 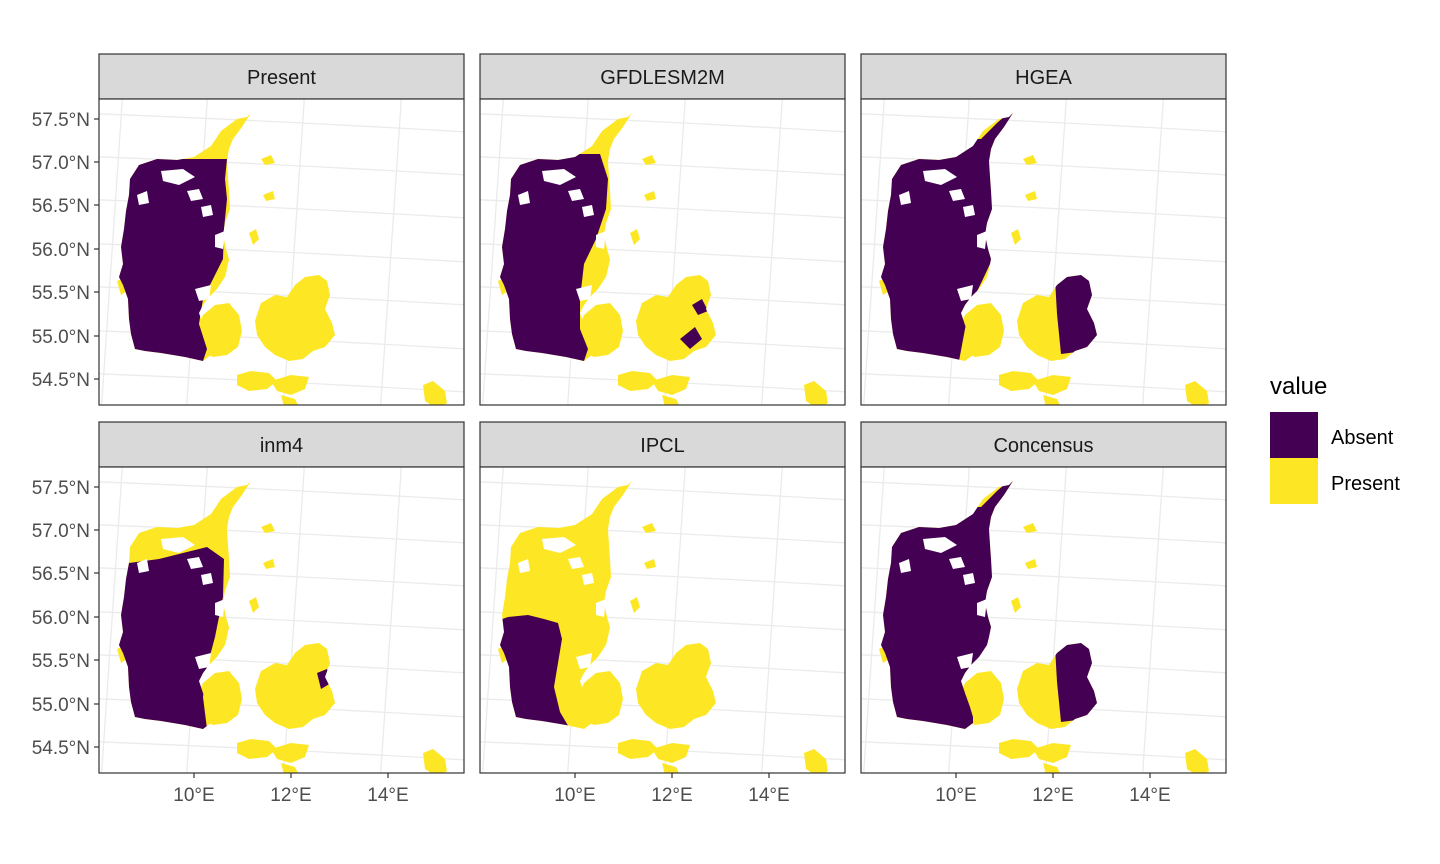 I want to click on panel-title: GFDLESM2M, so click(x=662, y=78).